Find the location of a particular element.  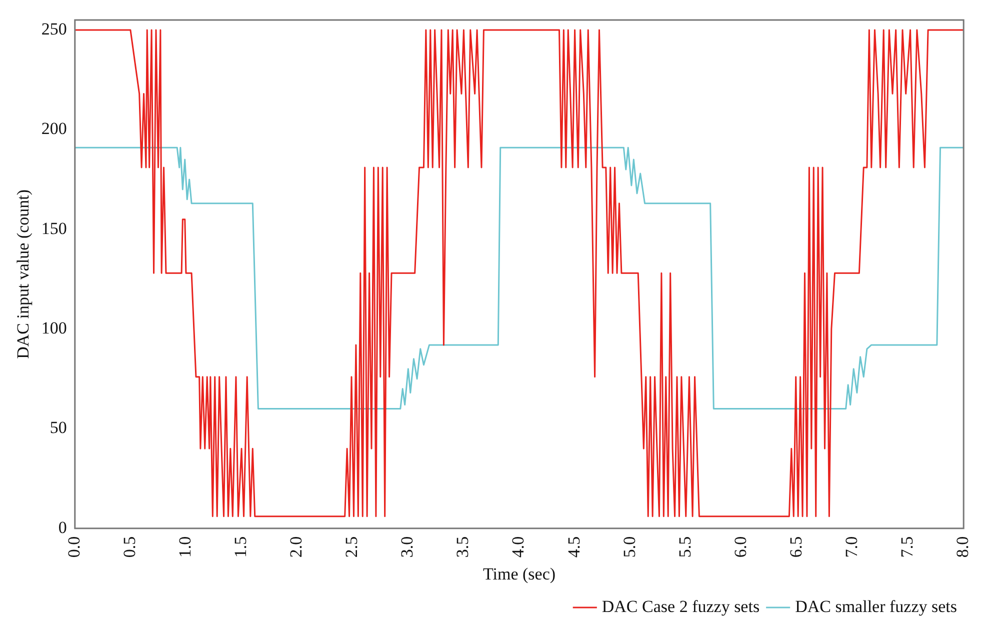

x-tick-label: 0.0 is located at coordinates (74, 547).